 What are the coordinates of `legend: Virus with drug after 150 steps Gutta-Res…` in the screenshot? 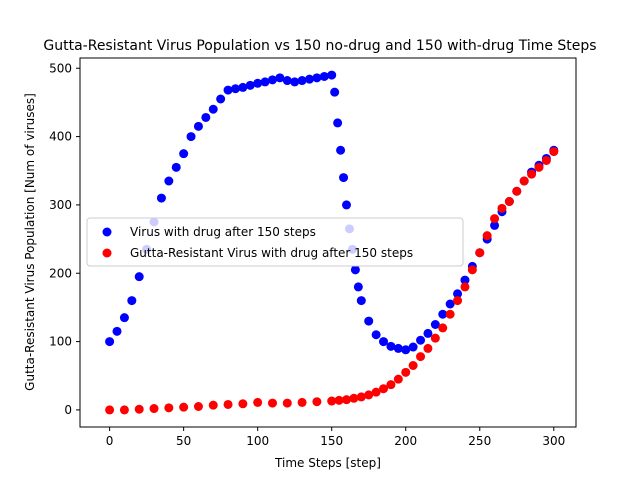 It's located at (275, 242).